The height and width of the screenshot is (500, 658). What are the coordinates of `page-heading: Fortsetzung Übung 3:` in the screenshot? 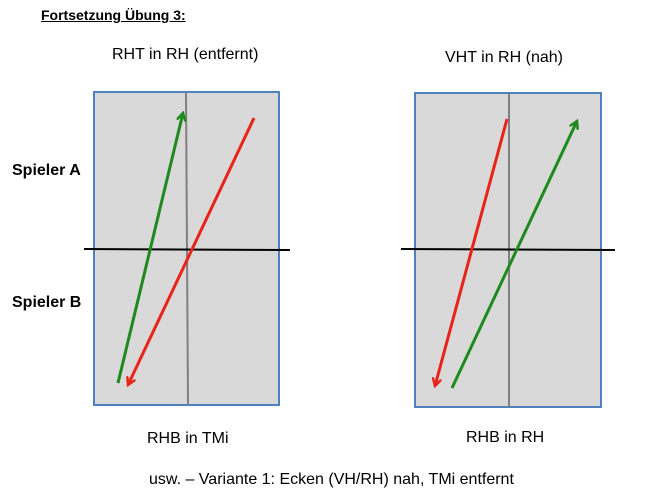 It's located at (113, 15).